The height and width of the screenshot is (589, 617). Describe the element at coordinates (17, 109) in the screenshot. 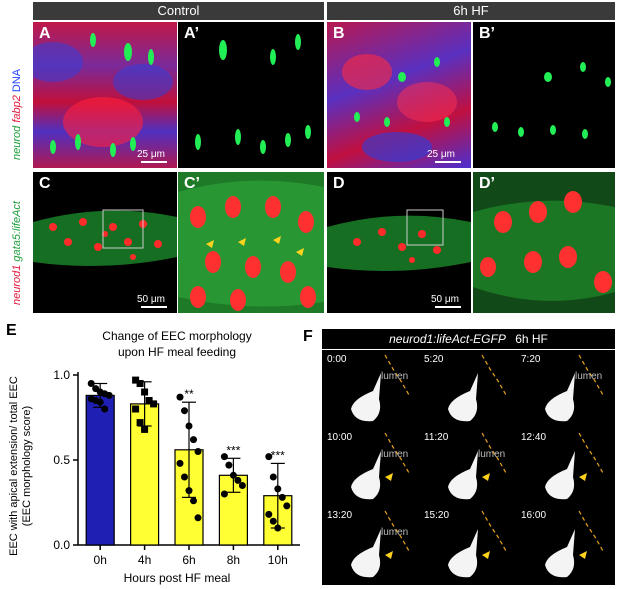

I see `label-fabp2: fabp2` at that location.